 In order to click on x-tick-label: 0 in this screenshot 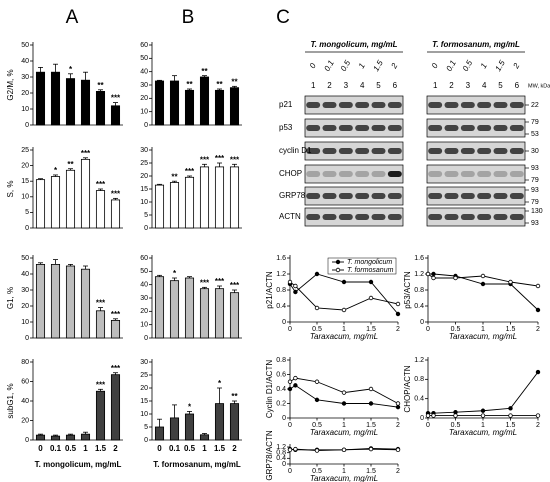, I will do `click(428, 329)`.